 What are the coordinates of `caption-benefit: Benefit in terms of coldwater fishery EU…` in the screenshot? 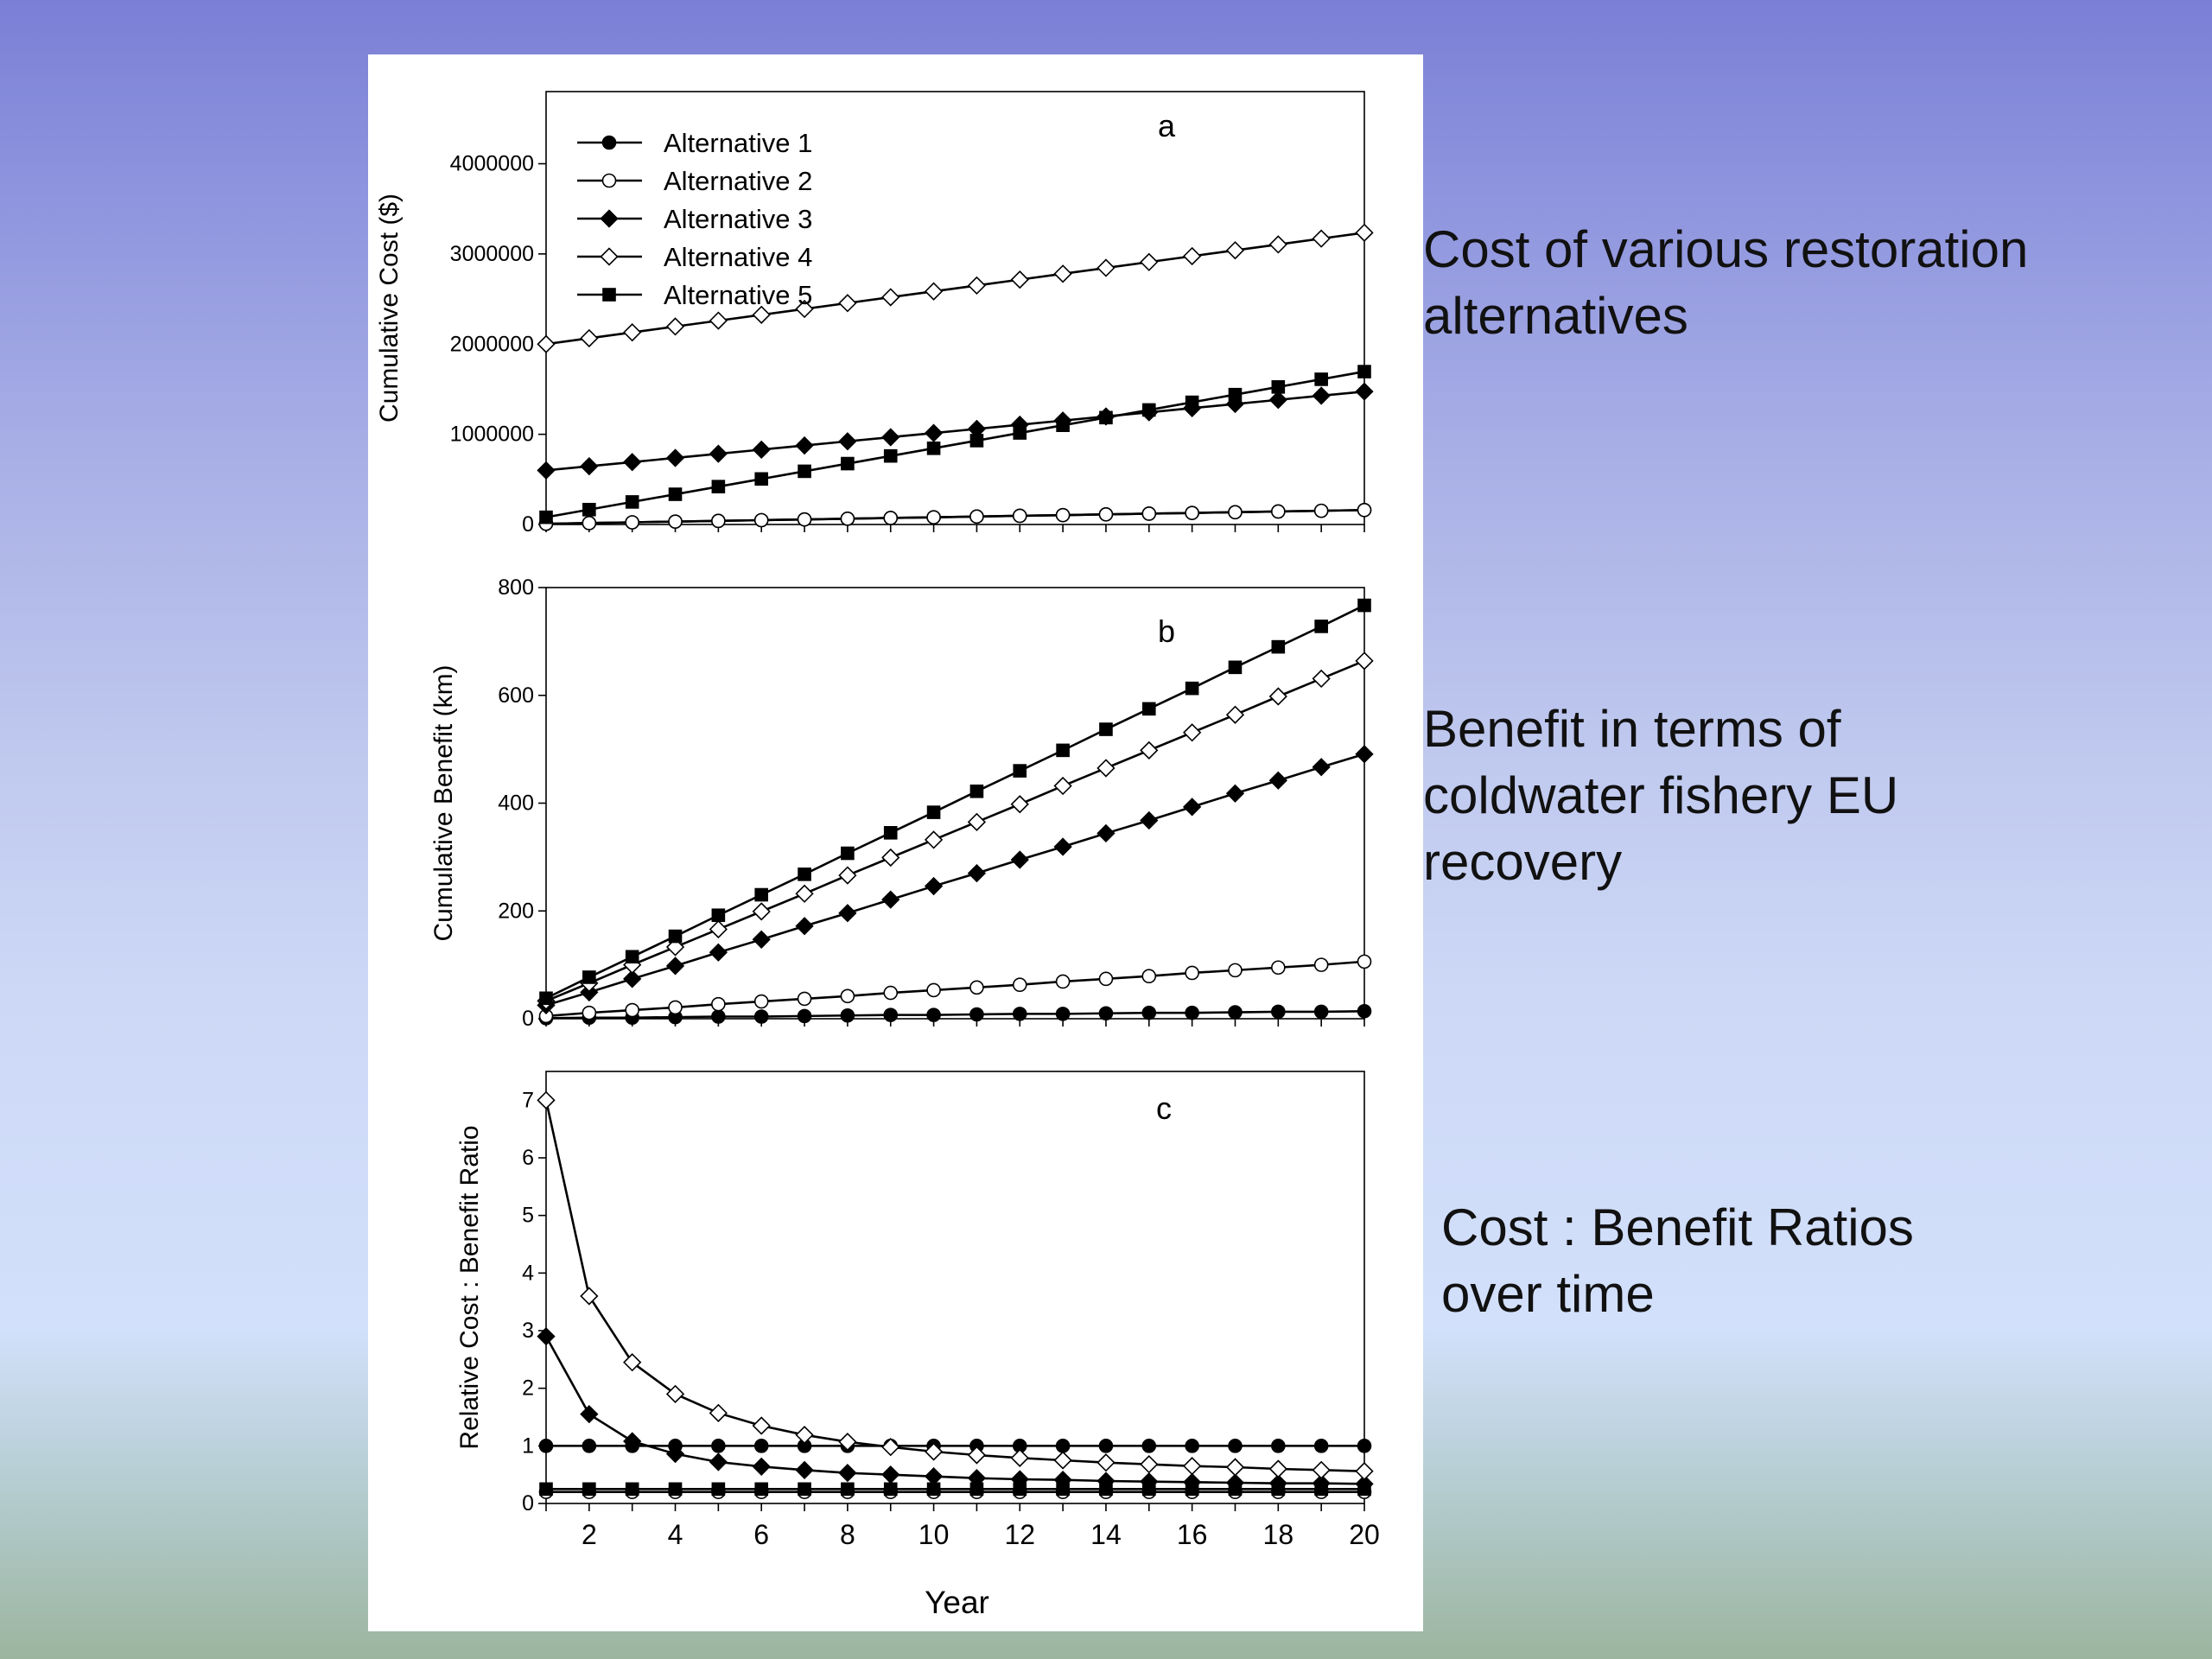 It's located at (1661, 795).